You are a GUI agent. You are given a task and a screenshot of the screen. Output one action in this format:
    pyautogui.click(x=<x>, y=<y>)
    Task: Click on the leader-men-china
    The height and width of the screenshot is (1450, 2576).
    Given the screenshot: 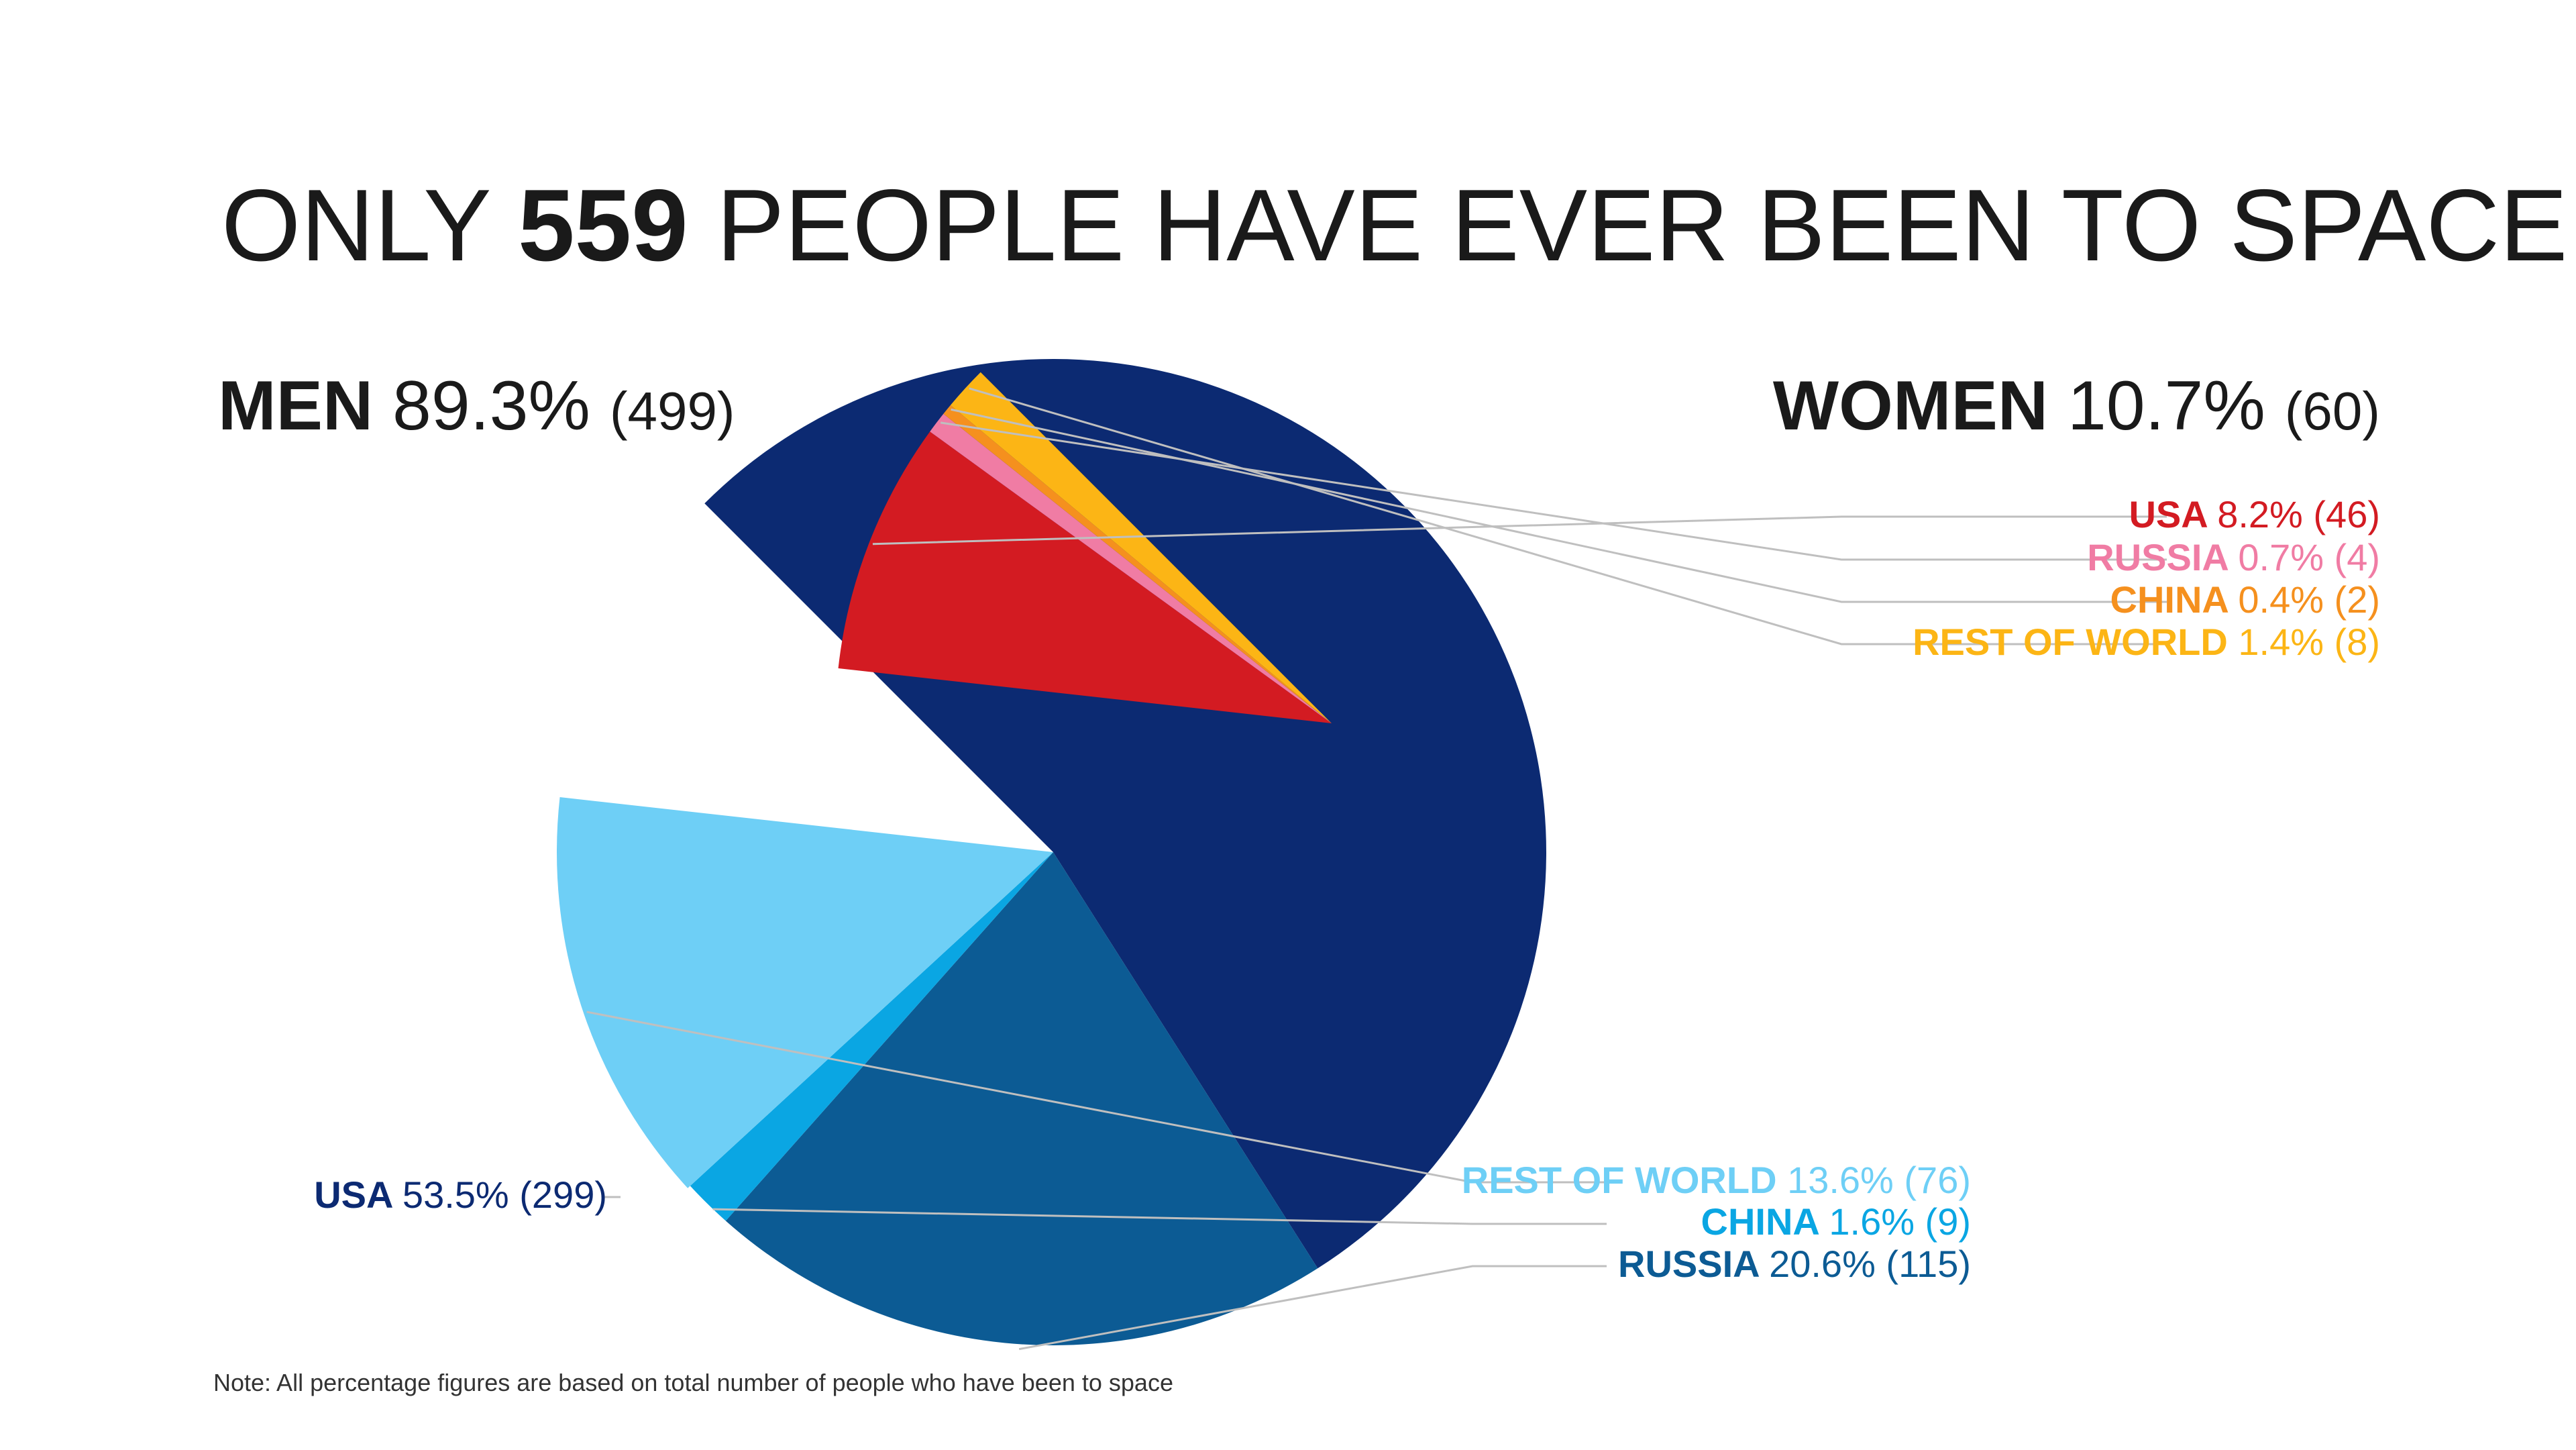 What is the action you would take?
    pyautogui.click(x=1159, y=1216)
    